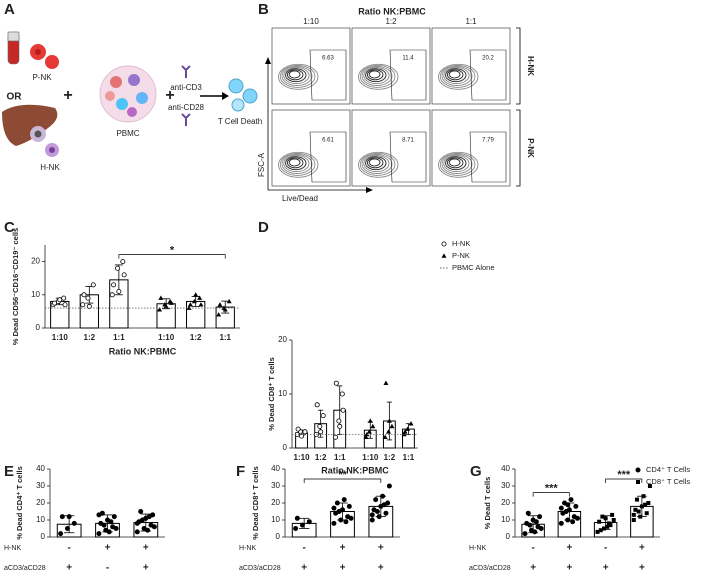  Describe the element at coordinates (311, 21) in the screenshot. I see `column-label: 1:10` at that location.